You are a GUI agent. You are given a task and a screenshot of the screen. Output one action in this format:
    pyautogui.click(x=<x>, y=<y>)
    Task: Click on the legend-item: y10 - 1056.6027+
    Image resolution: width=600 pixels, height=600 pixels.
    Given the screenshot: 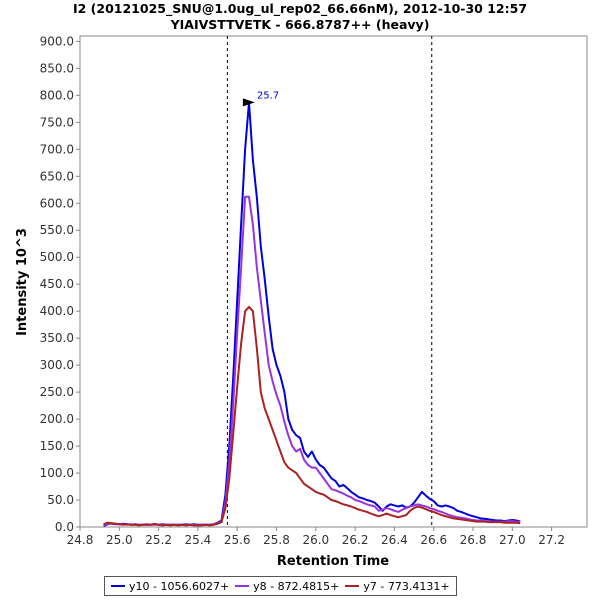 What is the action you would take?
    pyautogui.click(x=170, y=586)
    